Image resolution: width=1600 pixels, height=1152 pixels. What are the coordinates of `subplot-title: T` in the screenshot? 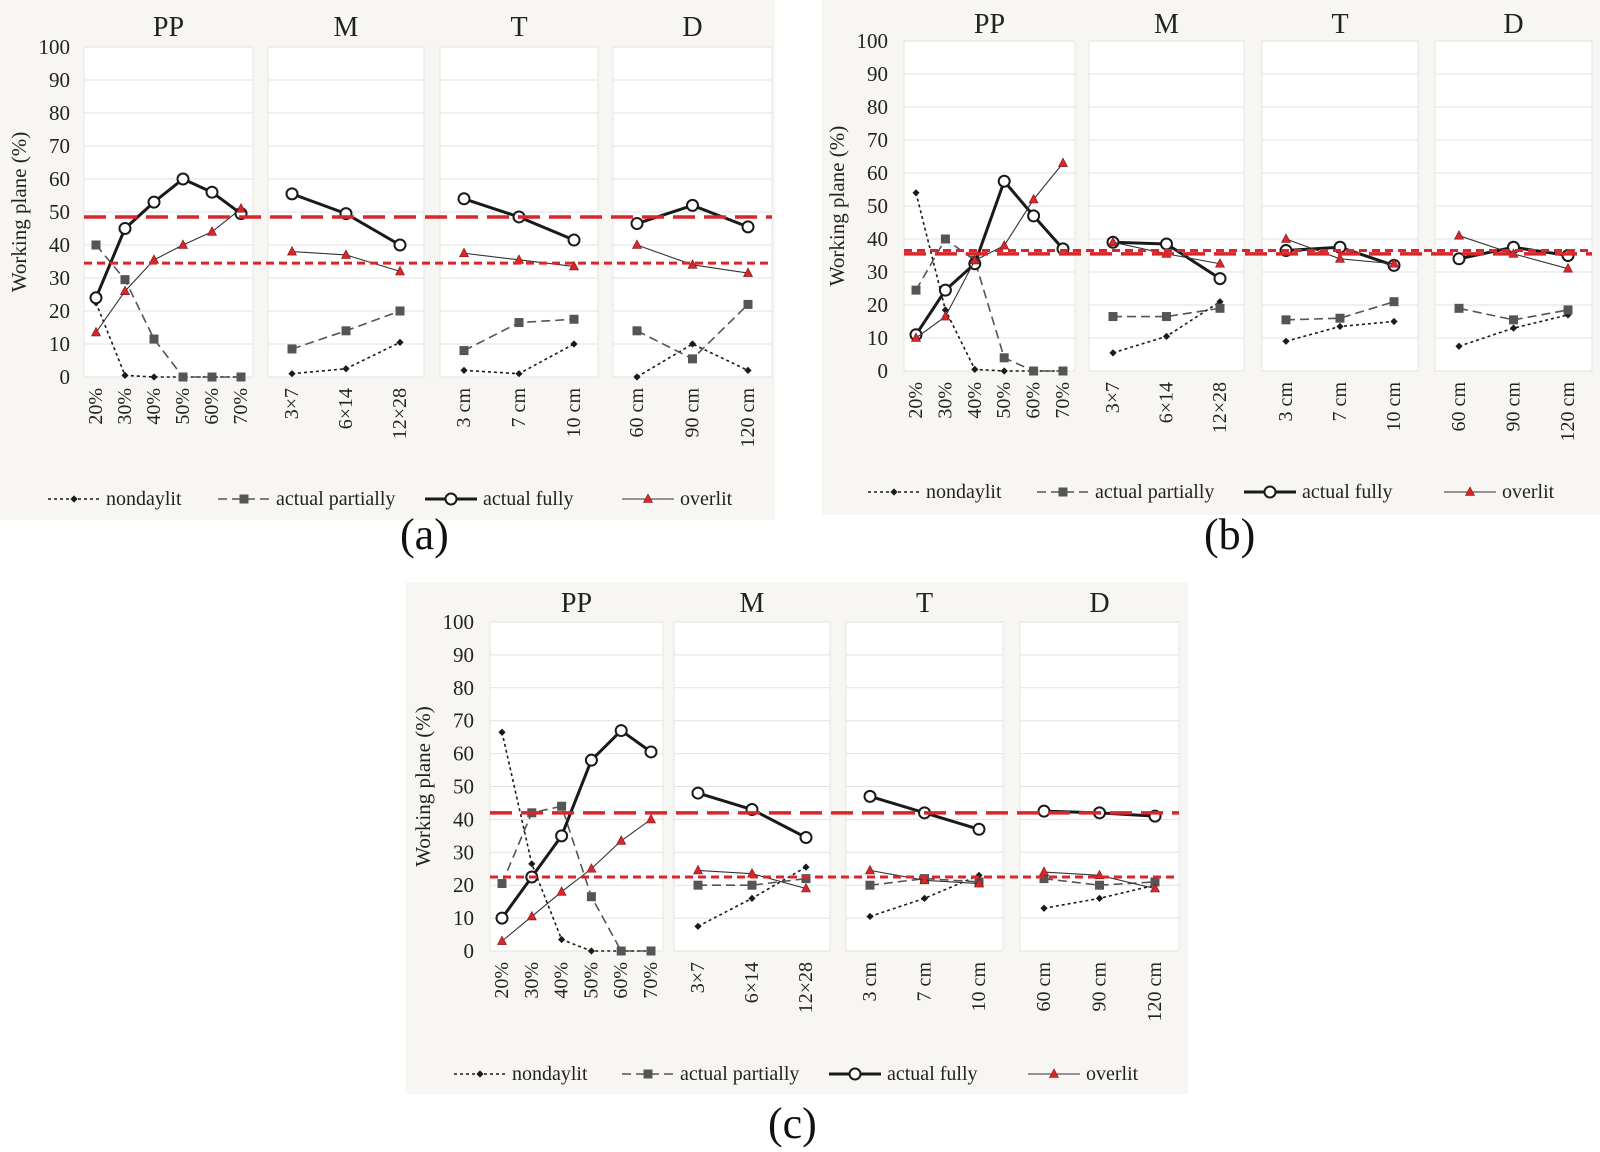 It's located at (924, 603).